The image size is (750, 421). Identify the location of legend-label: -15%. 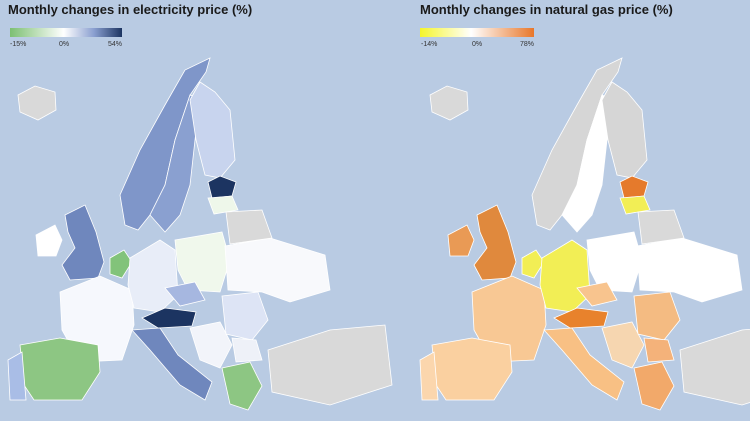
(18, 44).